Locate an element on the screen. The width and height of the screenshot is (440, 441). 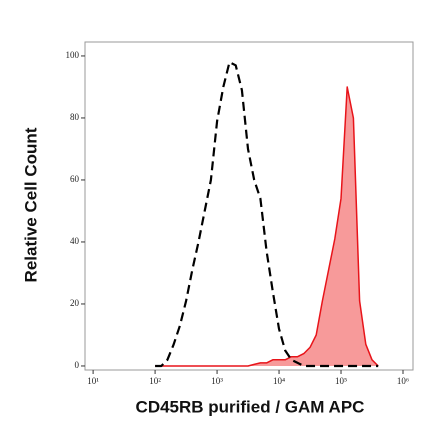
x-axis-label: CD45RB purified / GAM APC is located at coordinates (250, 406).